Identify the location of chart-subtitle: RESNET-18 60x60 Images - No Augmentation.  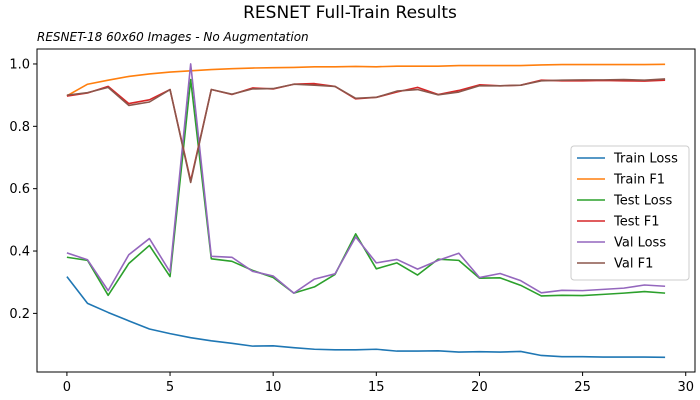
(173, 37).